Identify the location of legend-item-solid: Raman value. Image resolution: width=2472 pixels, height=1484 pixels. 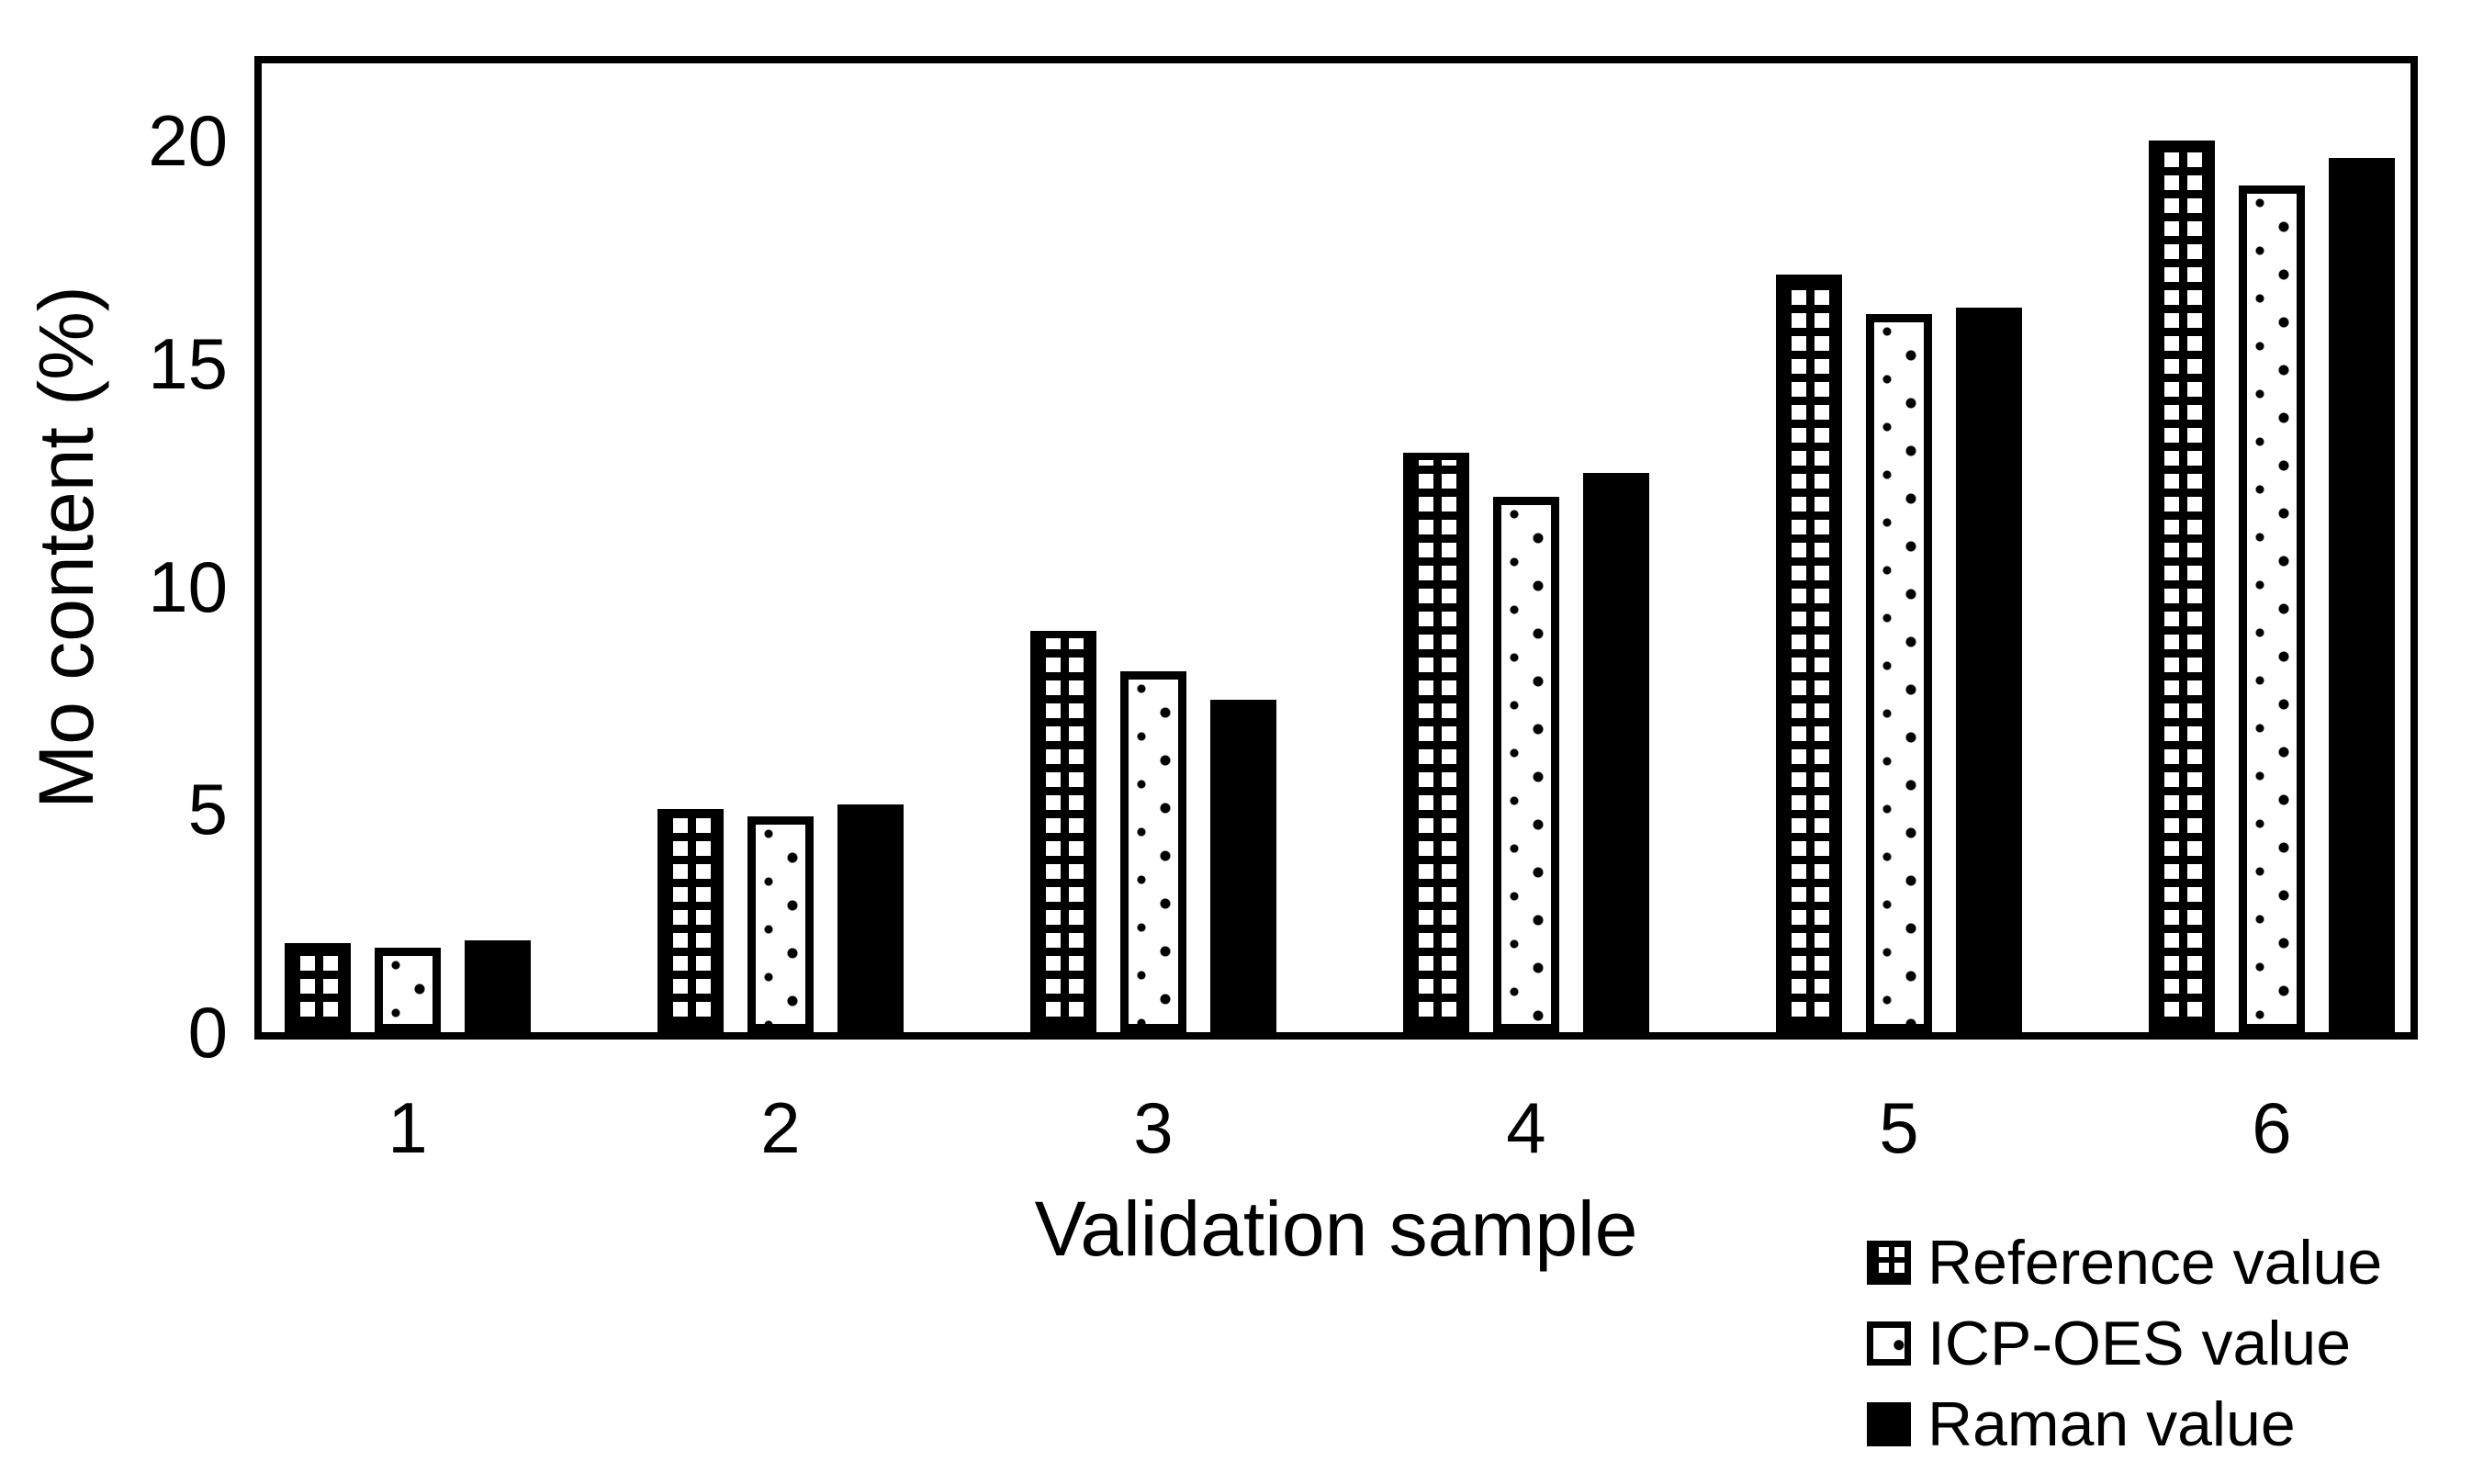
(2124, 1425).